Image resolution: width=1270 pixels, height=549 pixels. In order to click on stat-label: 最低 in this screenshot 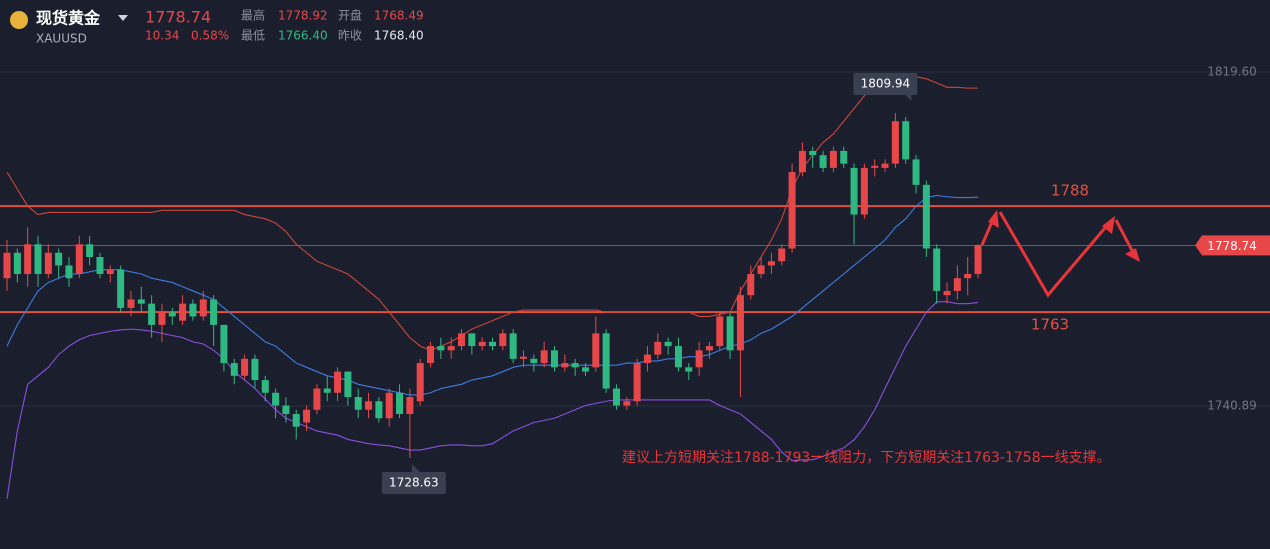, I will do `click(253, 36)`.